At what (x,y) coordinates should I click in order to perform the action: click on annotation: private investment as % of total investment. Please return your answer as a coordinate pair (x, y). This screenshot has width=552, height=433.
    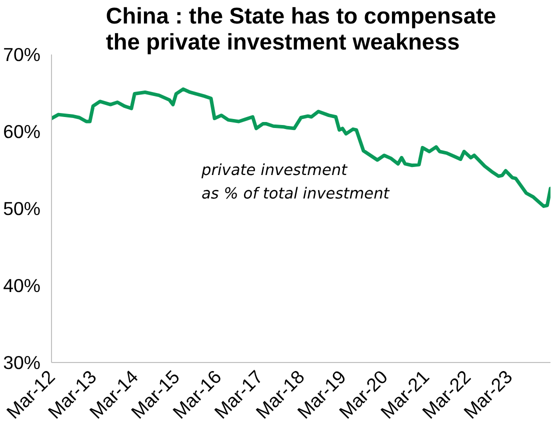
    Looking at the image, I should click on (295, 181).